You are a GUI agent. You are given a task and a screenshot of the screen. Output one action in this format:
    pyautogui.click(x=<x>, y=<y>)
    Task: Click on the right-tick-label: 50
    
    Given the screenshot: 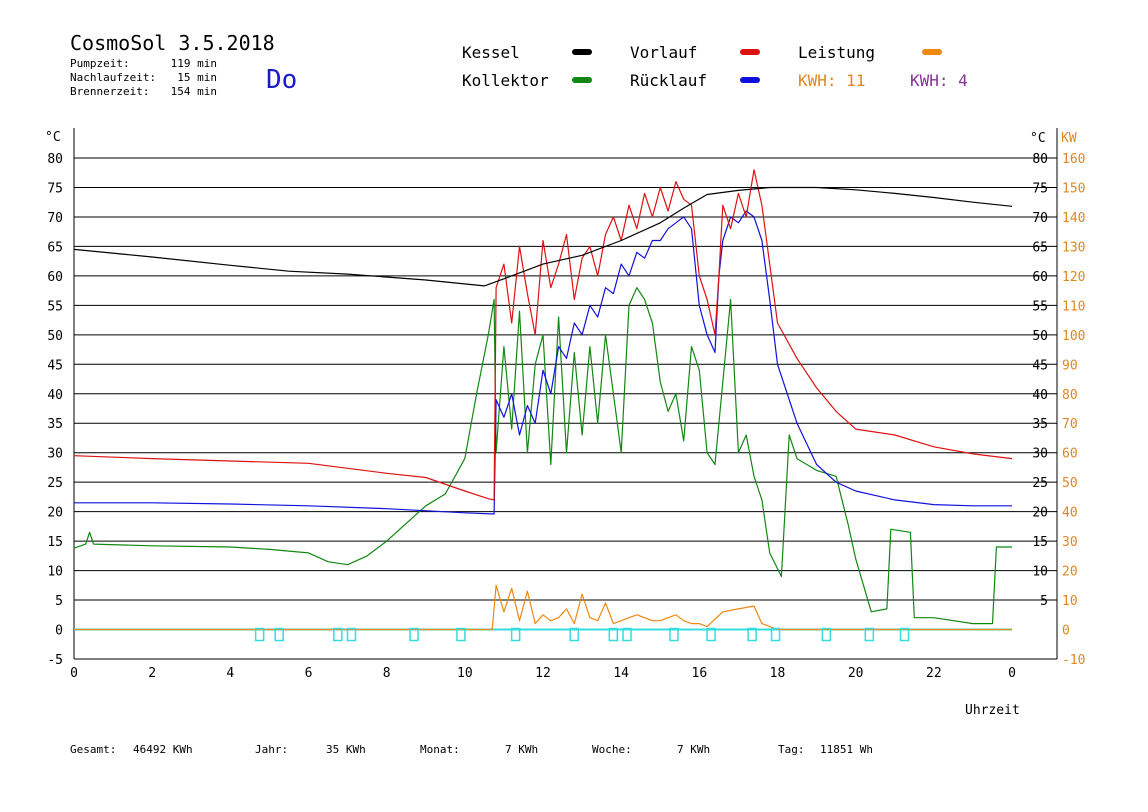 What is the action you would take?
    pyautogui.click(x=1040, y=336)
    